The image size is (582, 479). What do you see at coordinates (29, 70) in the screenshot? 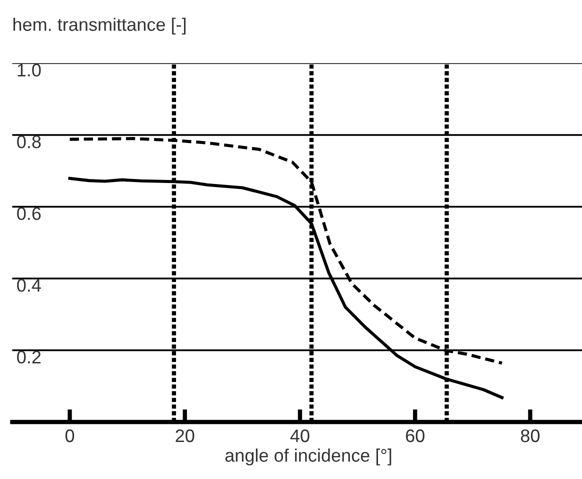
I see `y-tick-label: 1.0` at bounding box center [29, 70].